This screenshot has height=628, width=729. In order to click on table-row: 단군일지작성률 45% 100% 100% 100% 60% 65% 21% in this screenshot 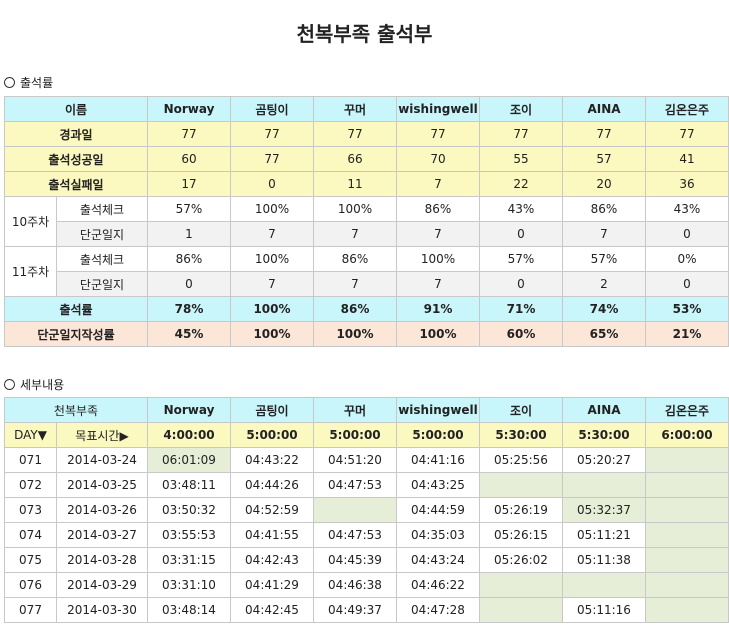, I will do `click(366, 334)`.